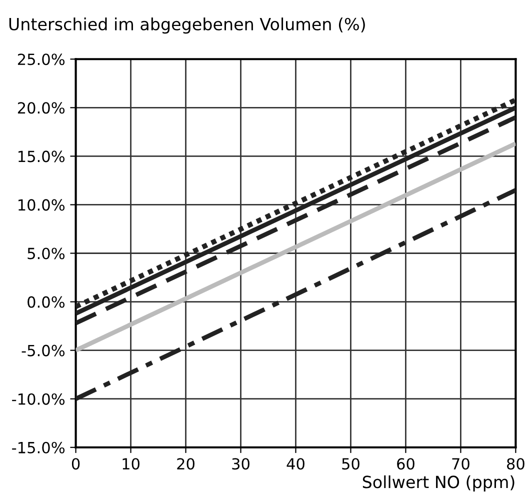 The image size is (530, 501). What do you see at coordinates (38, 448) in the screenshot?
I see `y-tick-label: -15.0%` at bounding box center [38, 448].